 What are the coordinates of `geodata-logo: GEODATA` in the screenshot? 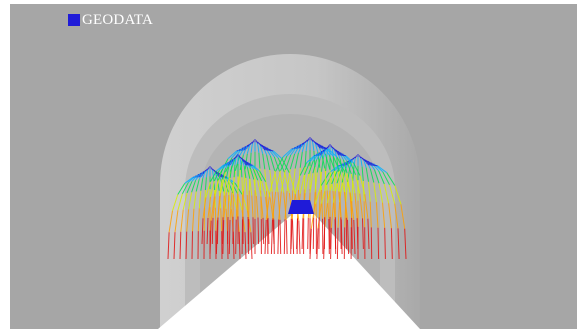 It's located at (111, 20).